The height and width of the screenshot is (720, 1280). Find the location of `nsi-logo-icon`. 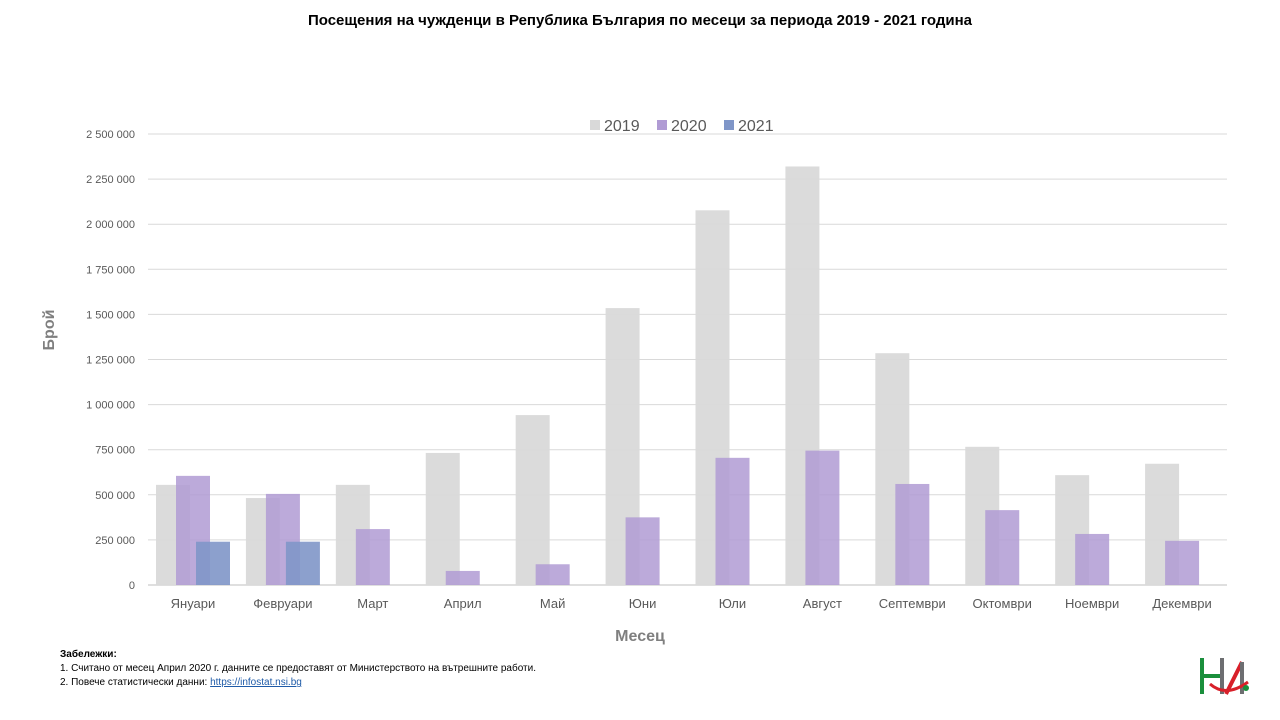

nsi-logo-icon is located at coordinates (1224, 676).